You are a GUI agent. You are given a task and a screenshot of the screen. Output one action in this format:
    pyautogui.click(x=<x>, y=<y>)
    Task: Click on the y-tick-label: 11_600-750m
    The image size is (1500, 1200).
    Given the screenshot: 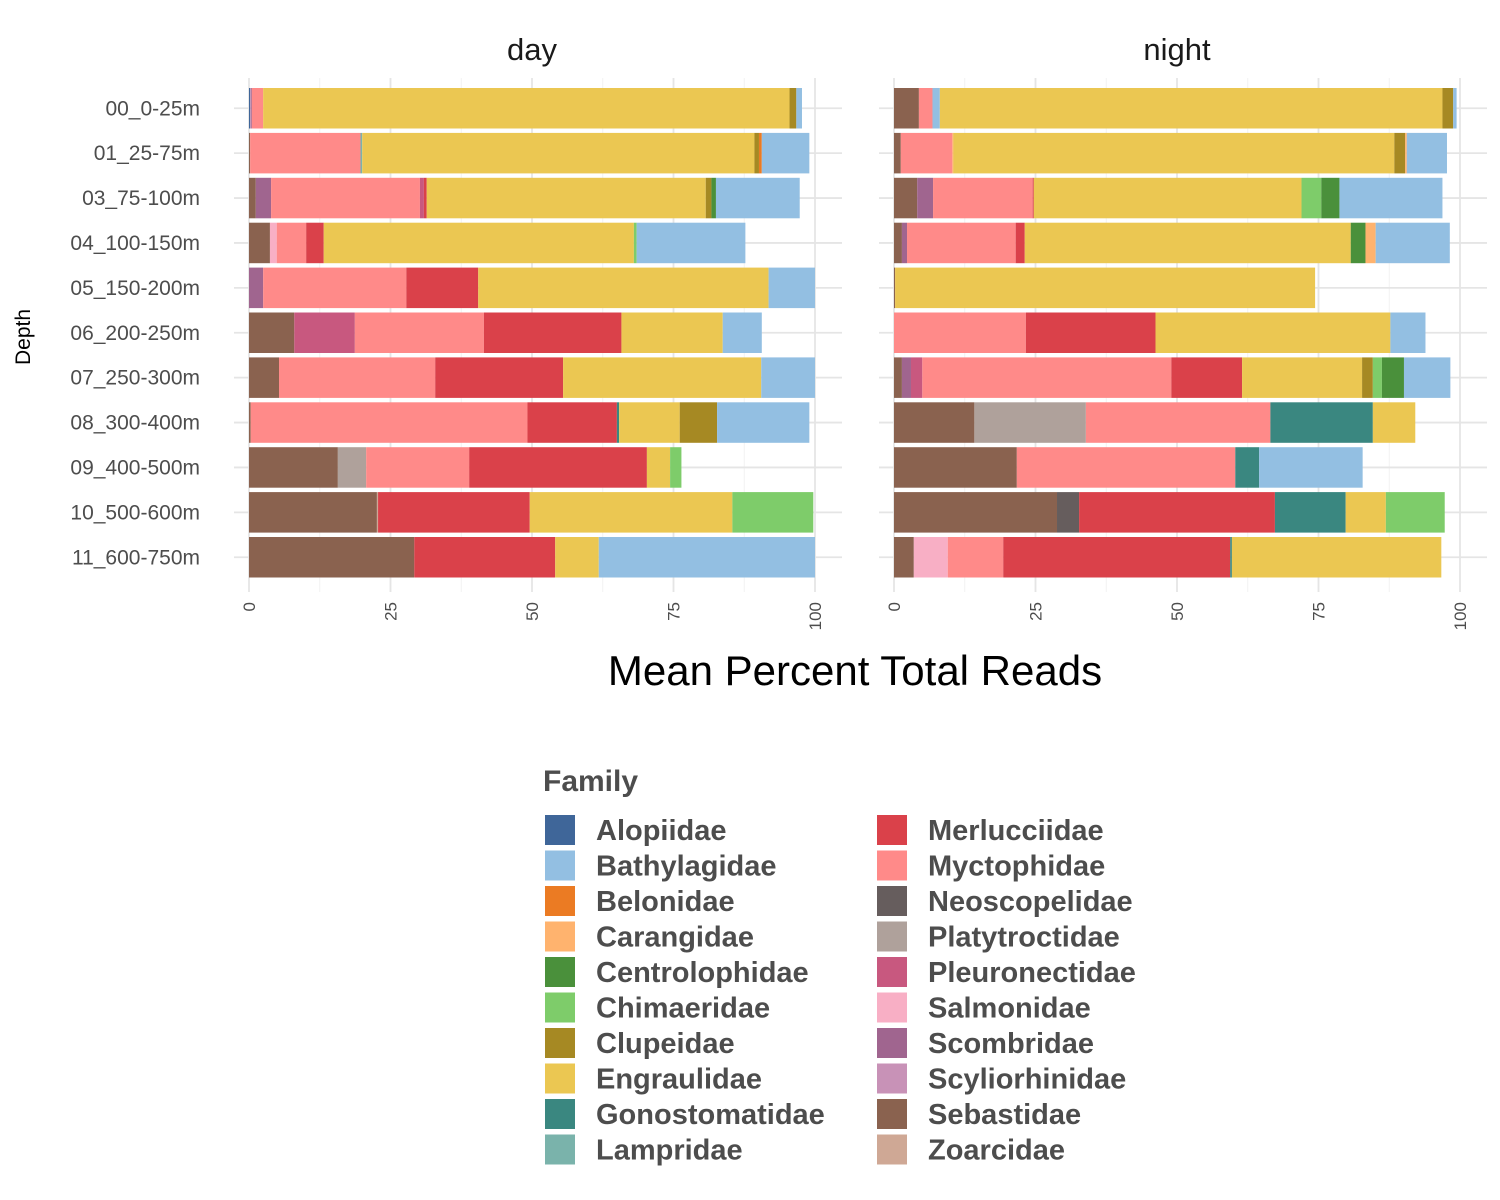 What is the action you would take?
    pyautogui.click(x=136, y=557)
    